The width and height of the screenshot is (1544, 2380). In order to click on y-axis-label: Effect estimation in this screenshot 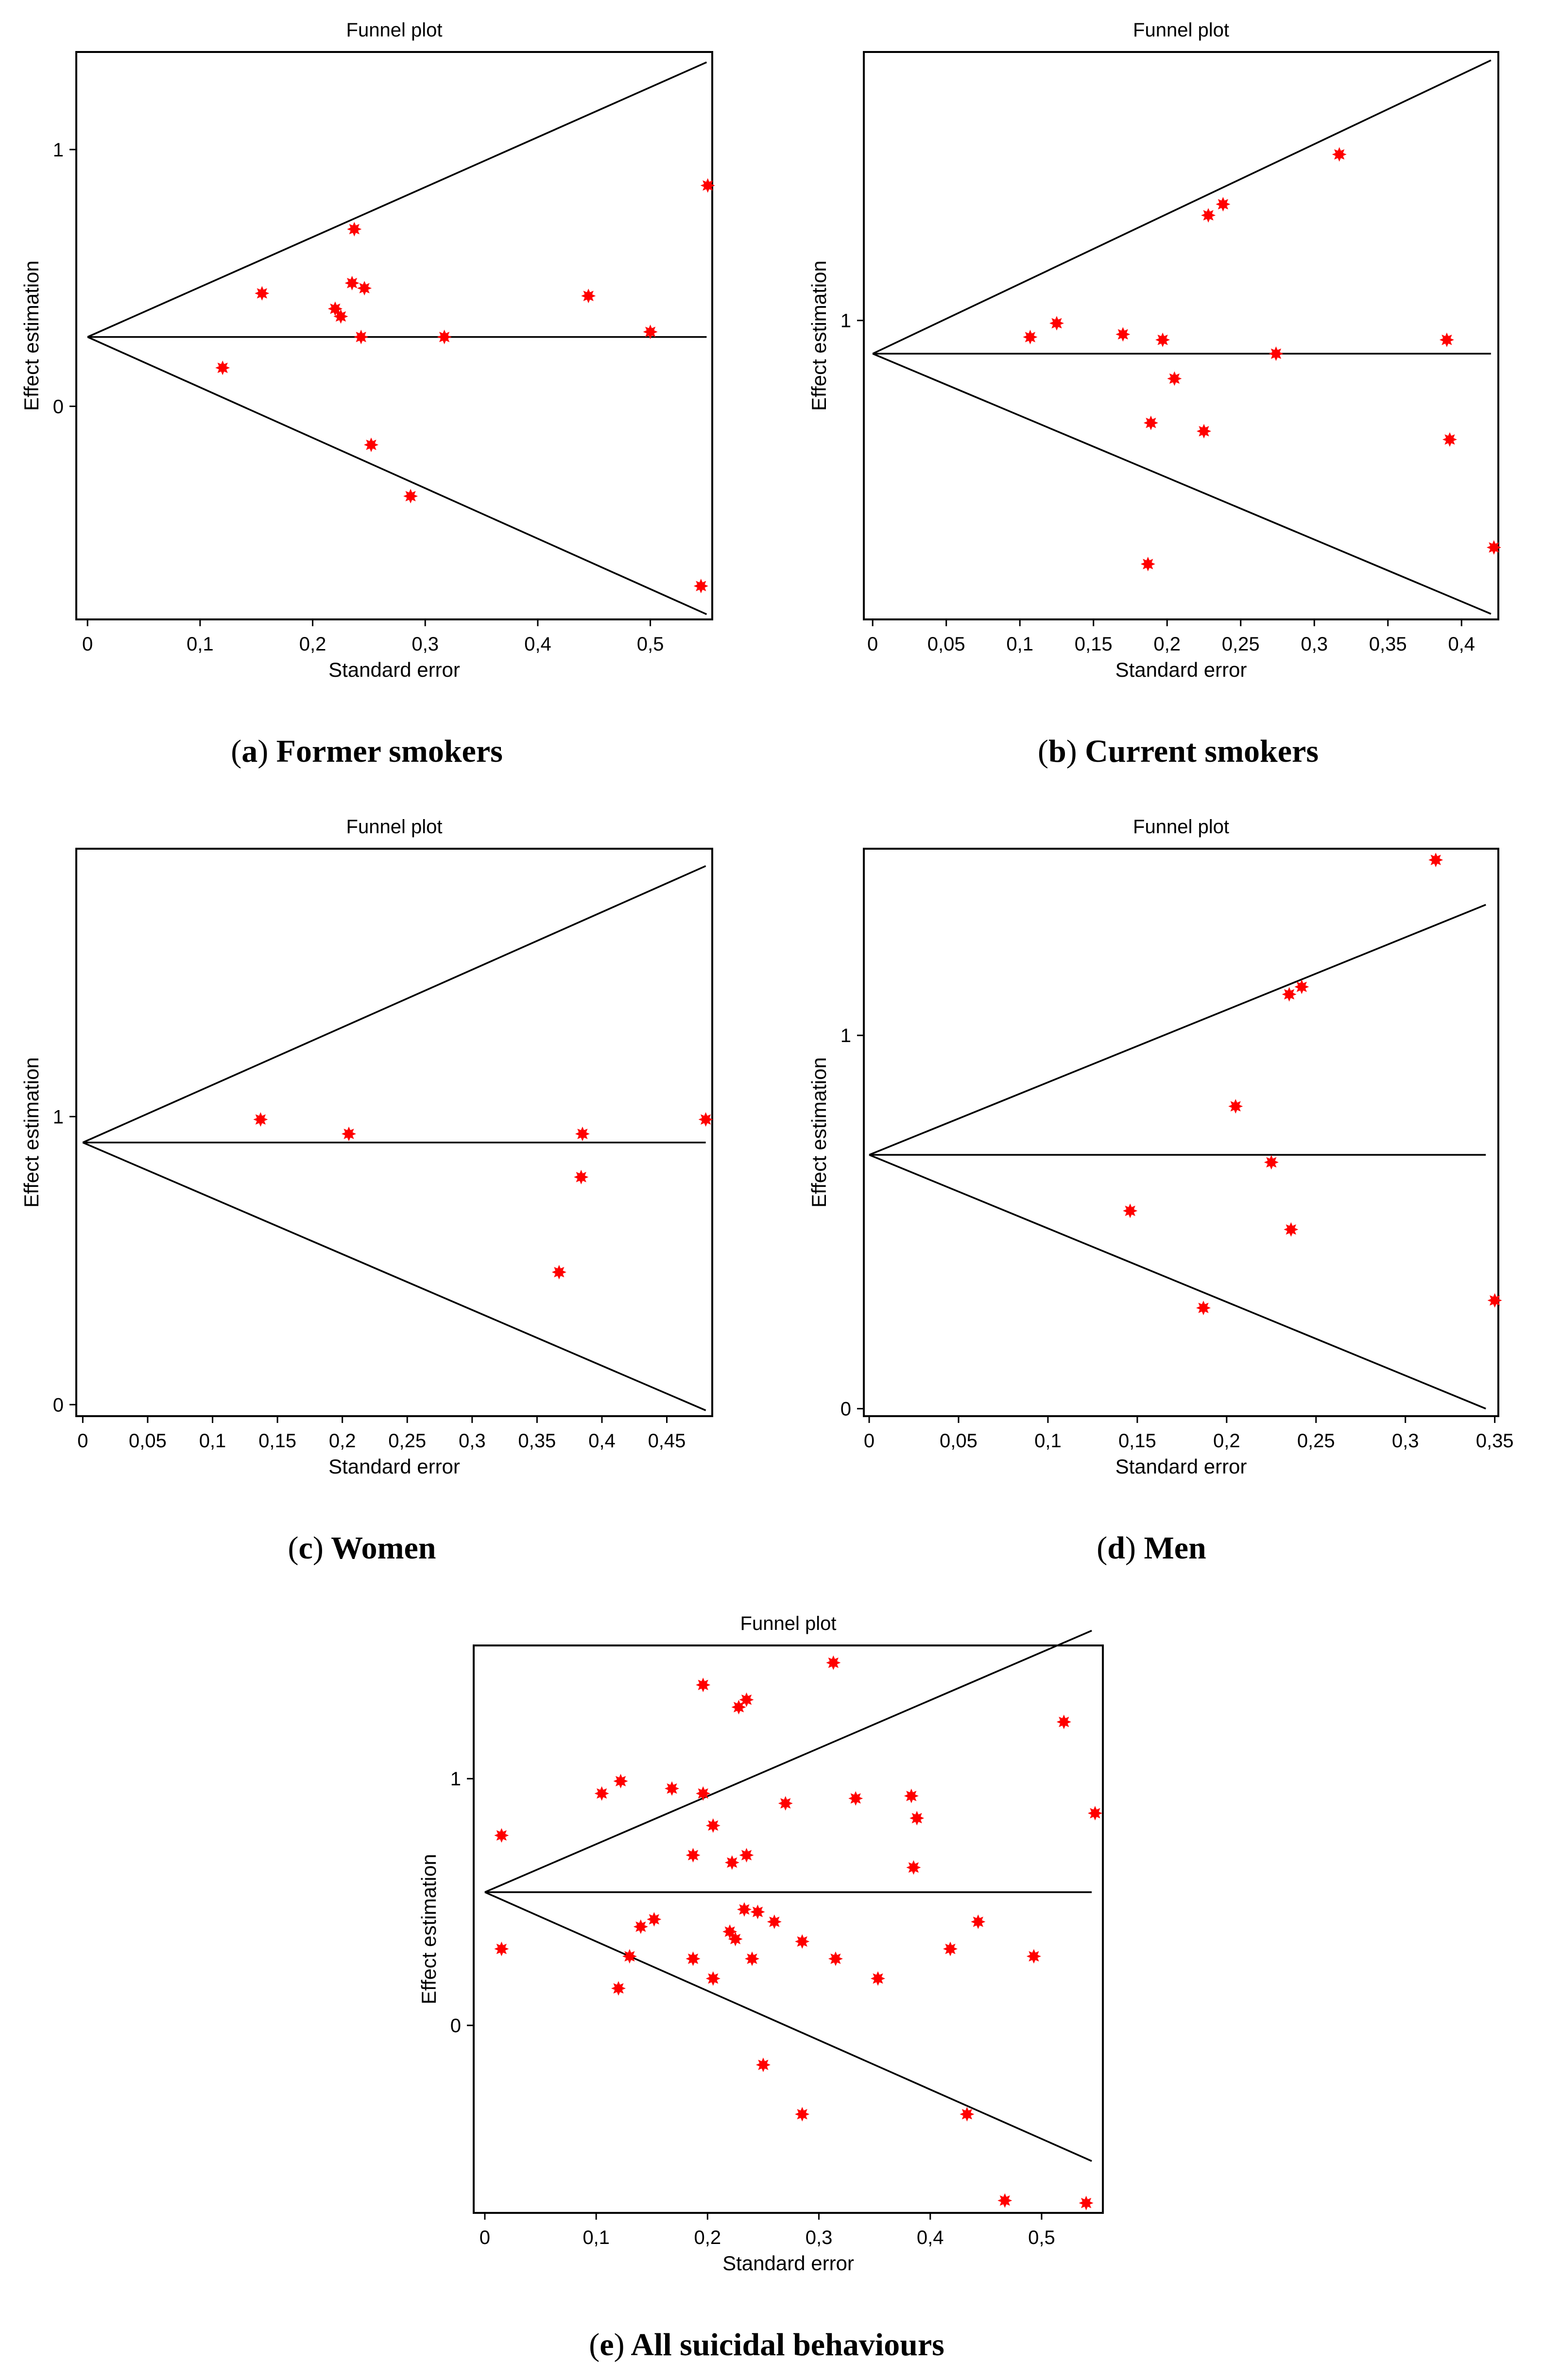, I will do `click(32, 335)`.